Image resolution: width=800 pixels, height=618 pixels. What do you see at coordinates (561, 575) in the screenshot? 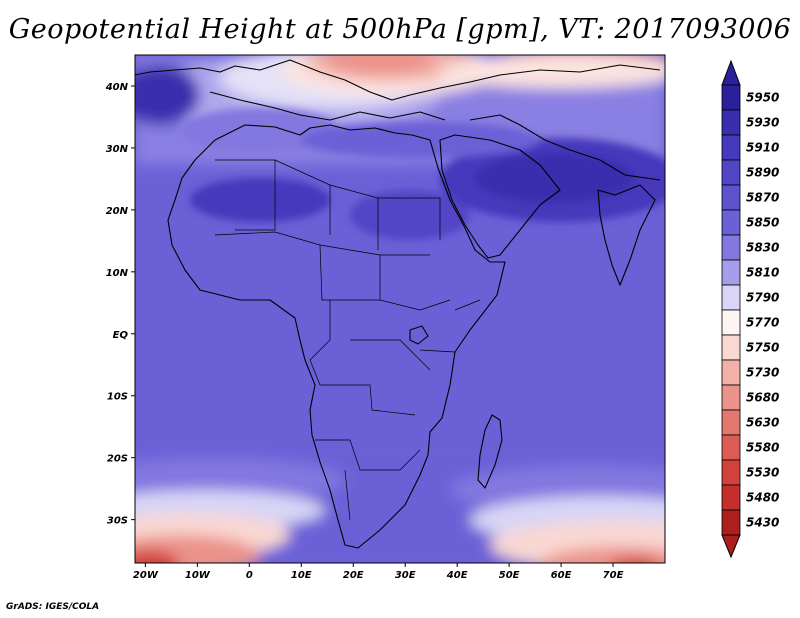
I see `lon-tick-label: 60E` at bounding box center [561, 575].